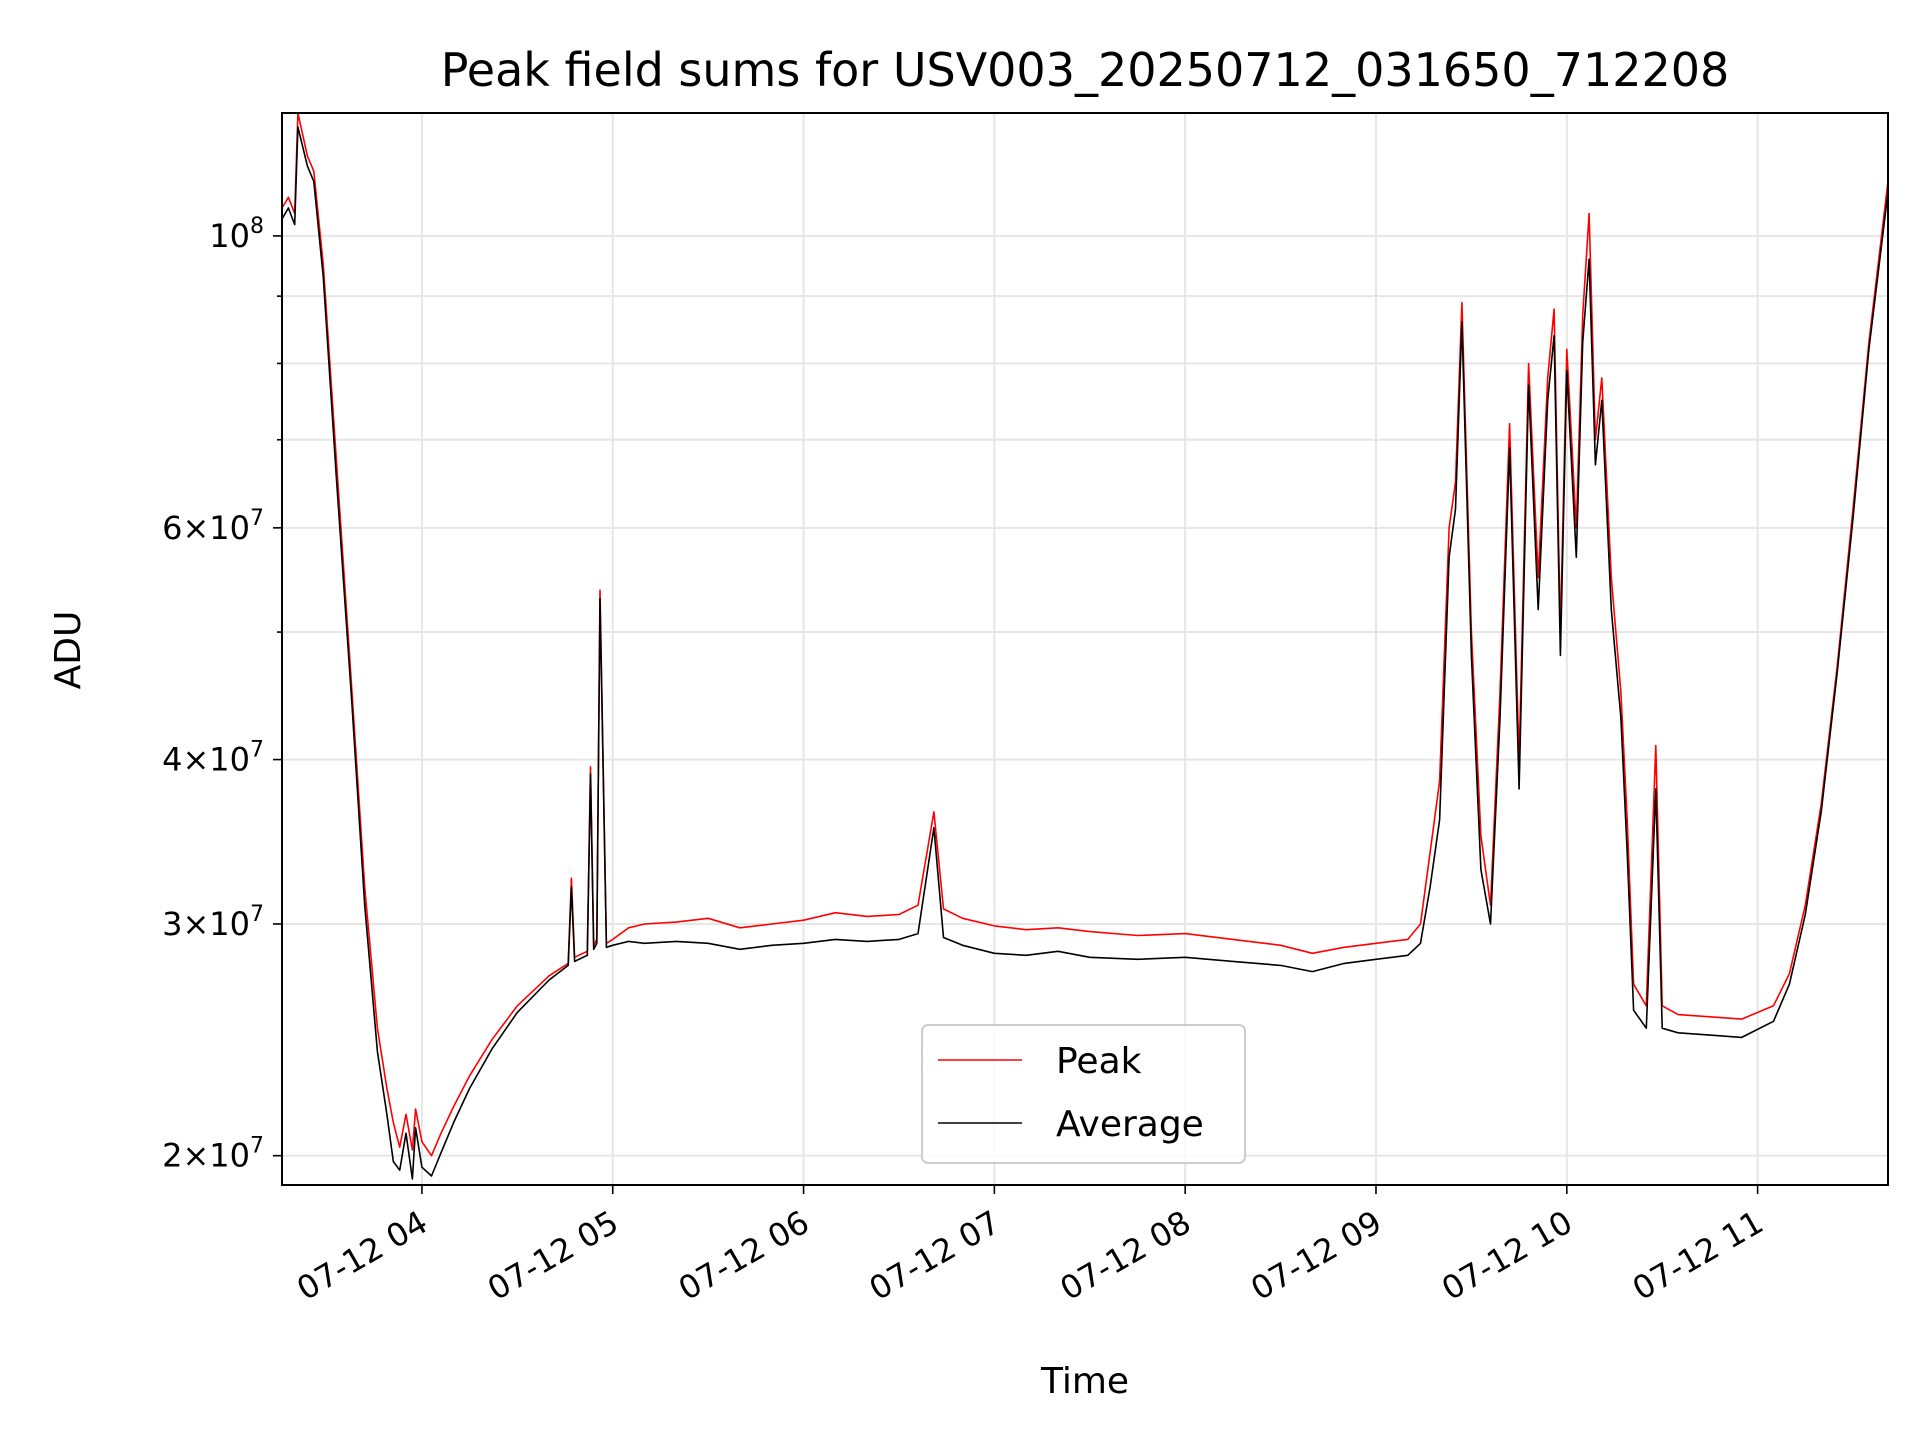 The height and width of the screenshot is (1440, 1920). I want to click on legend-label-average: Average, so click(1130, 1124).